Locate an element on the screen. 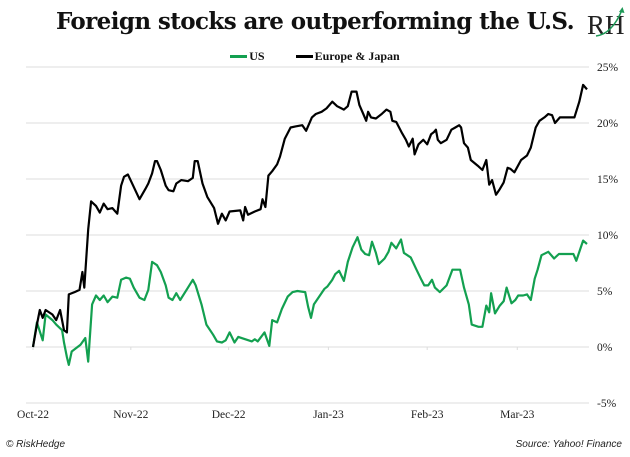  x-tick-label: Nov-22 is located at coordinates (130, 415).